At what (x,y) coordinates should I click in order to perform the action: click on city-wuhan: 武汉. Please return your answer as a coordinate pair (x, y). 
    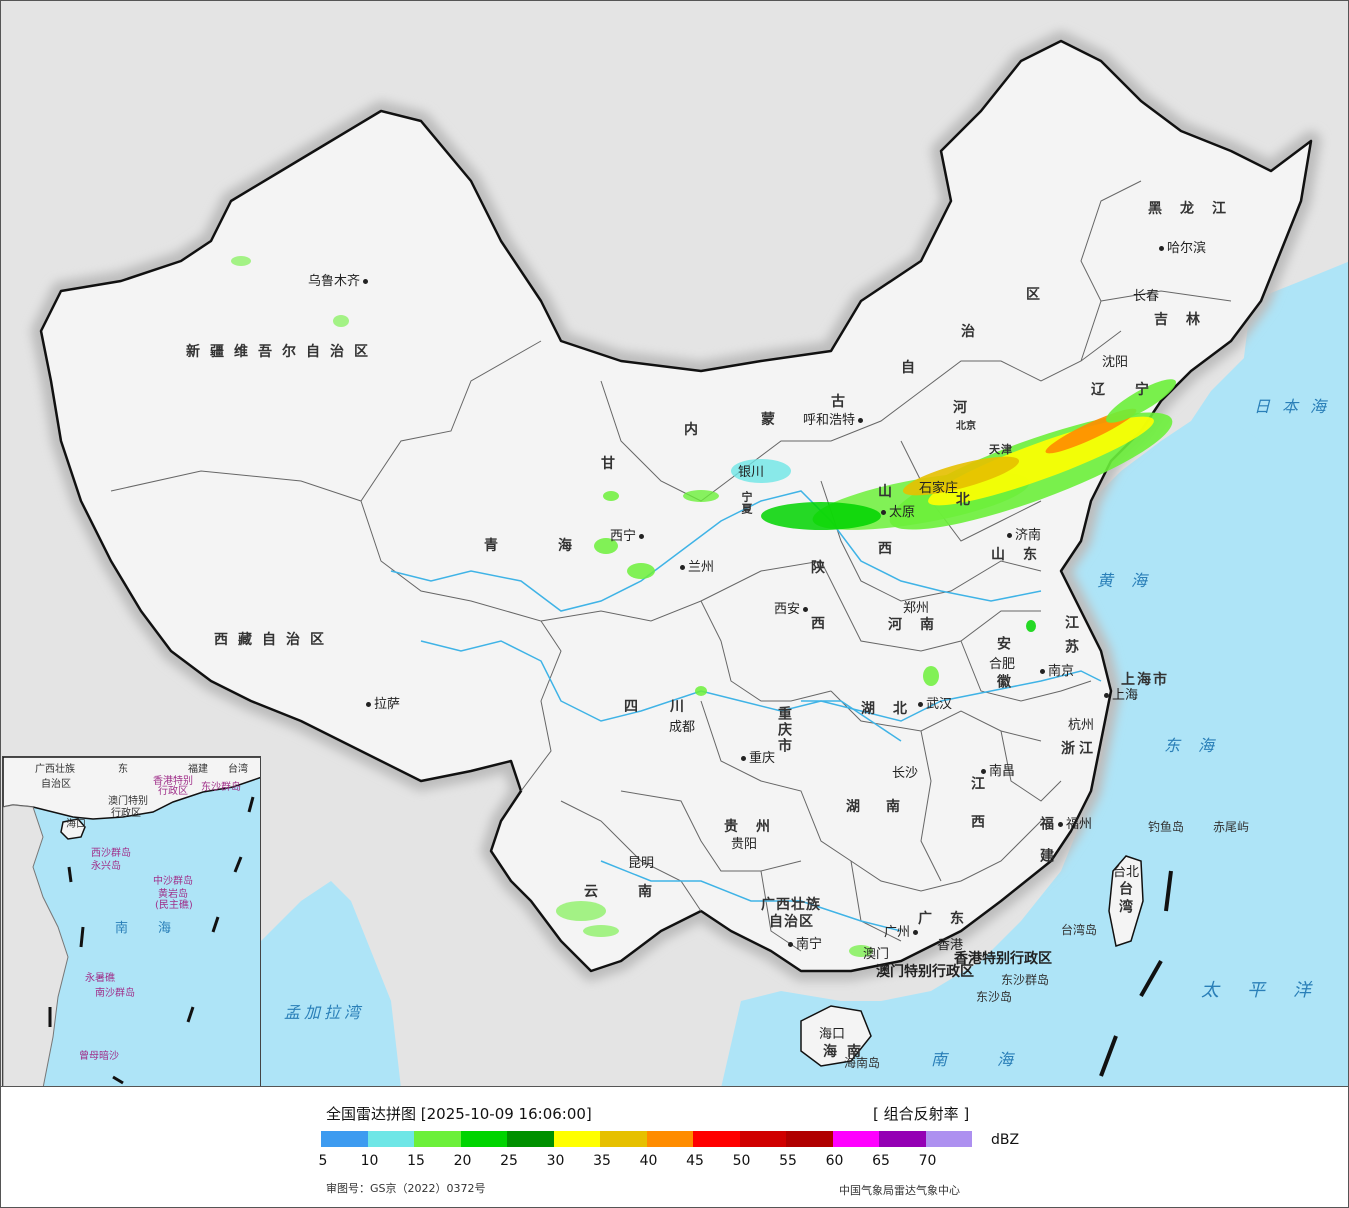
    Looking at the image, I should click on (933, 702).